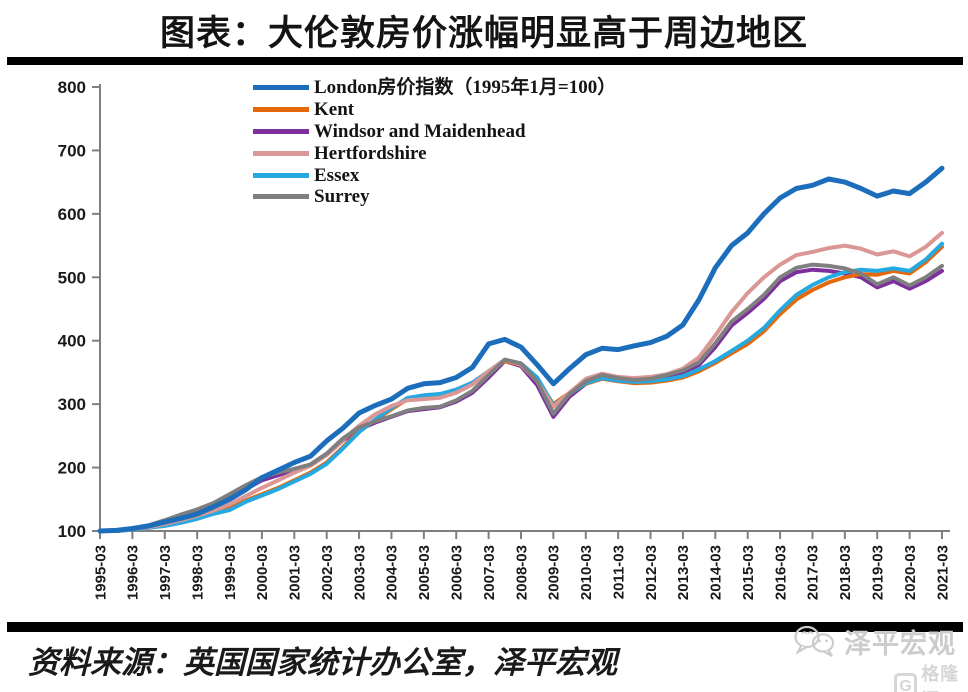 This screenshot has height=692, width=968. What do you see at coordinates (327, 572) in the screenshot?
I see `x-tick-label: 2002-03` at bounding box center [327, 572].